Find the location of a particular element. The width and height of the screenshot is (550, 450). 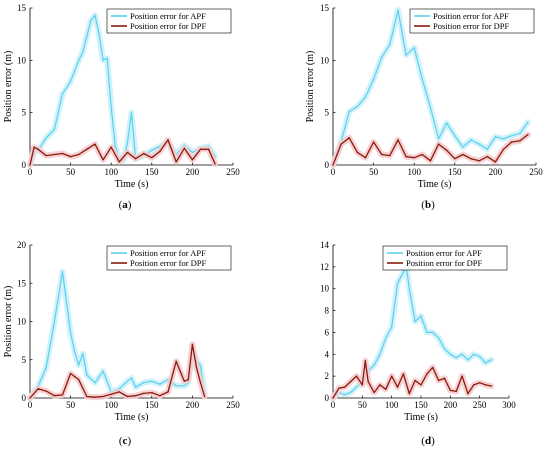

x-tick-label-c: 150 is located at coordinates (152, 405).